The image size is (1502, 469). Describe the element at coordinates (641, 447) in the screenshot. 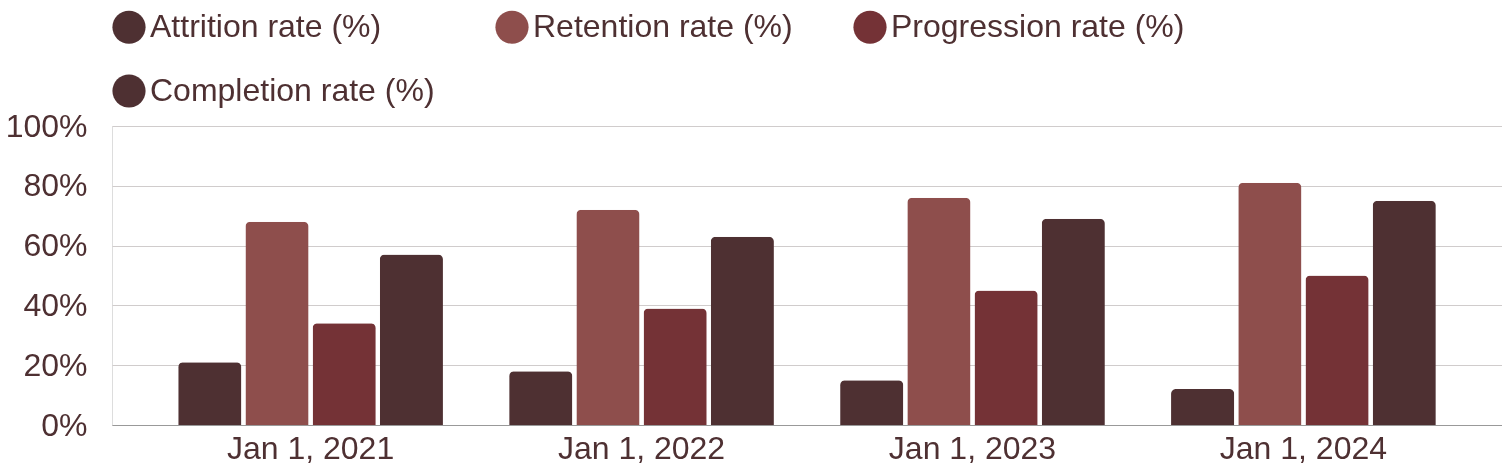

I see `x-tick-label: Jan 1, 2022` at that location.